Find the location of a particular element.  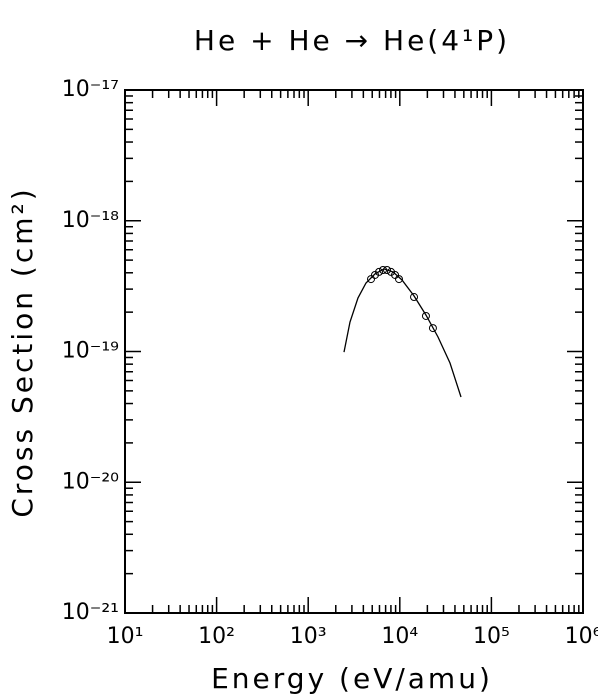

x-tick-label: 10⁴ is located at coordinates (399, 636).